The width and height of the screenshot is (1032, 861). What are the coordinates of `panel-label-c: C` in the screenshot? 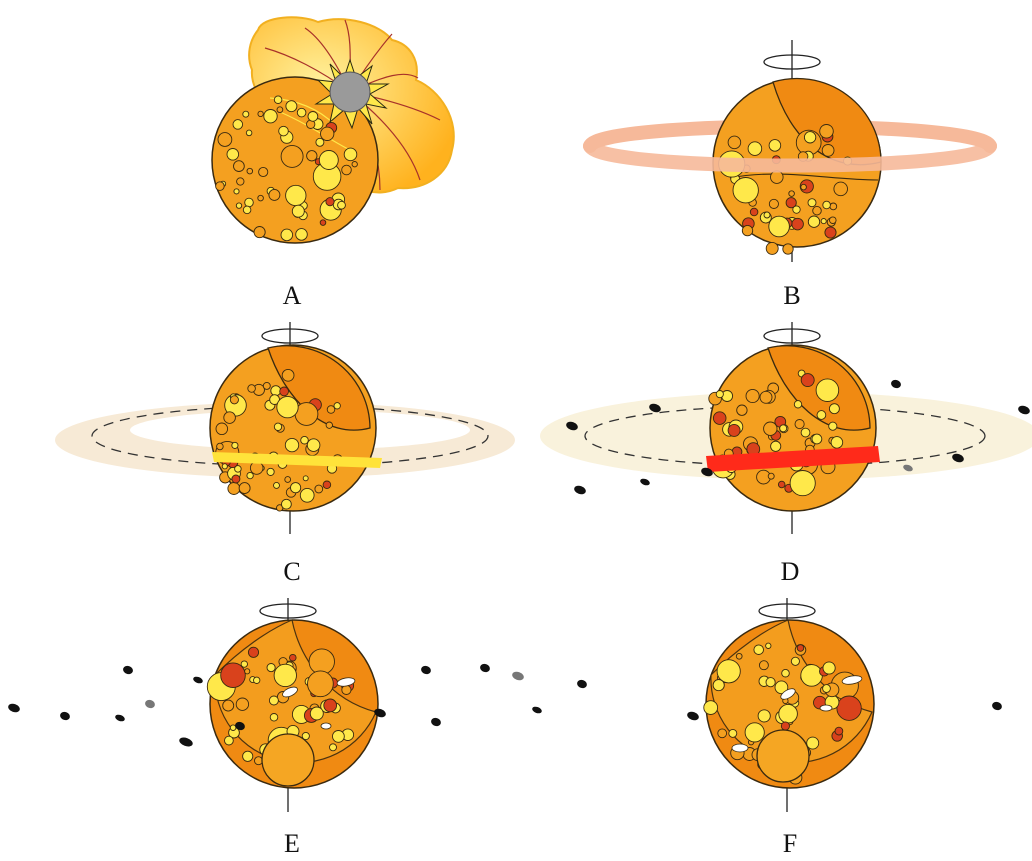 It's located at (291, 571).